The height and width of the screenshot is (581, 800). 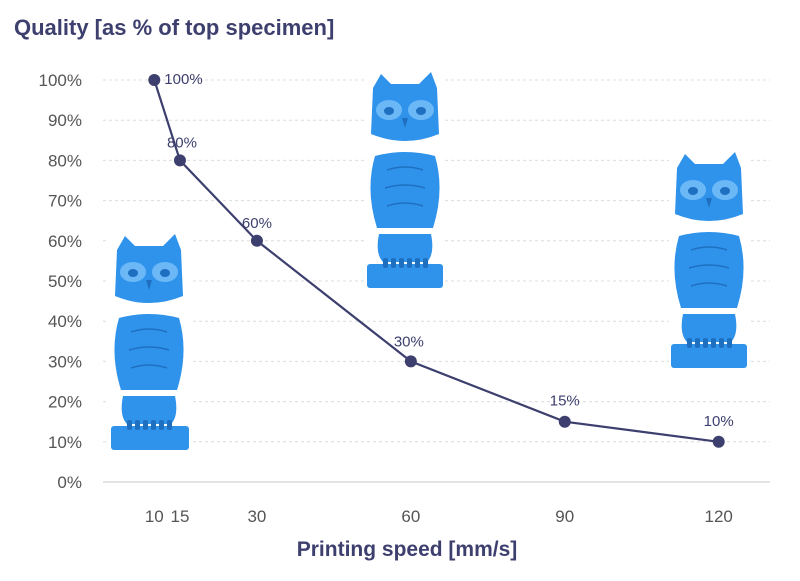 What do you see at coordinates (256, 516) in the screenshot?
I see `x-tick-label: 30` at bounding box center [256, 516].